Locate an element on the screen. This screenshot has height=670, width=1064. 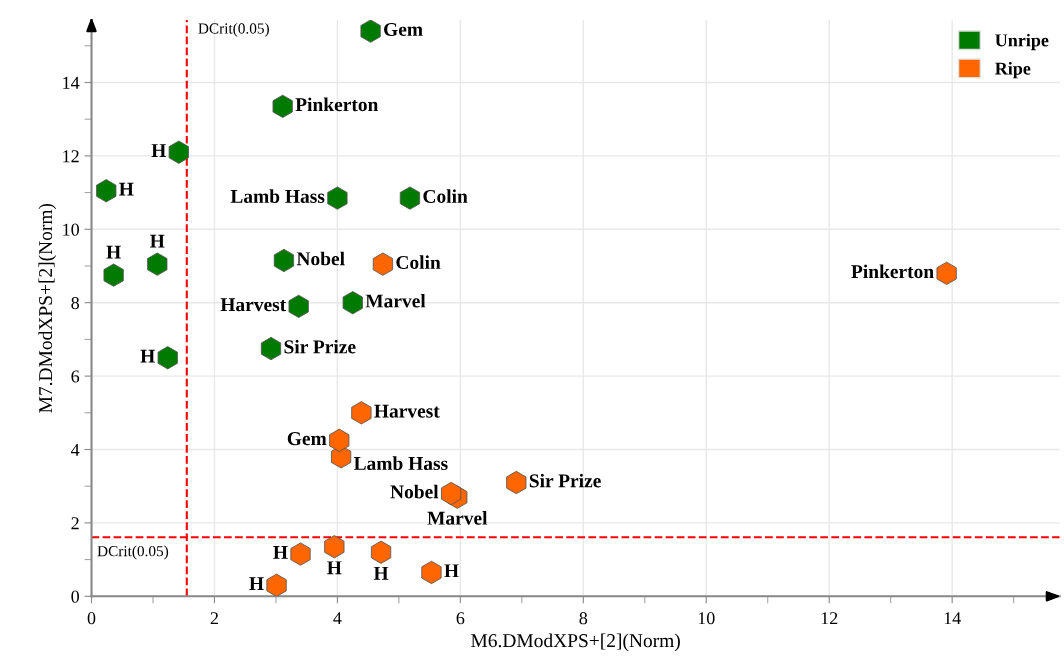
y-axis-title: M7.DModXPS+[2](Norm) is located at coordinates (47, 308).